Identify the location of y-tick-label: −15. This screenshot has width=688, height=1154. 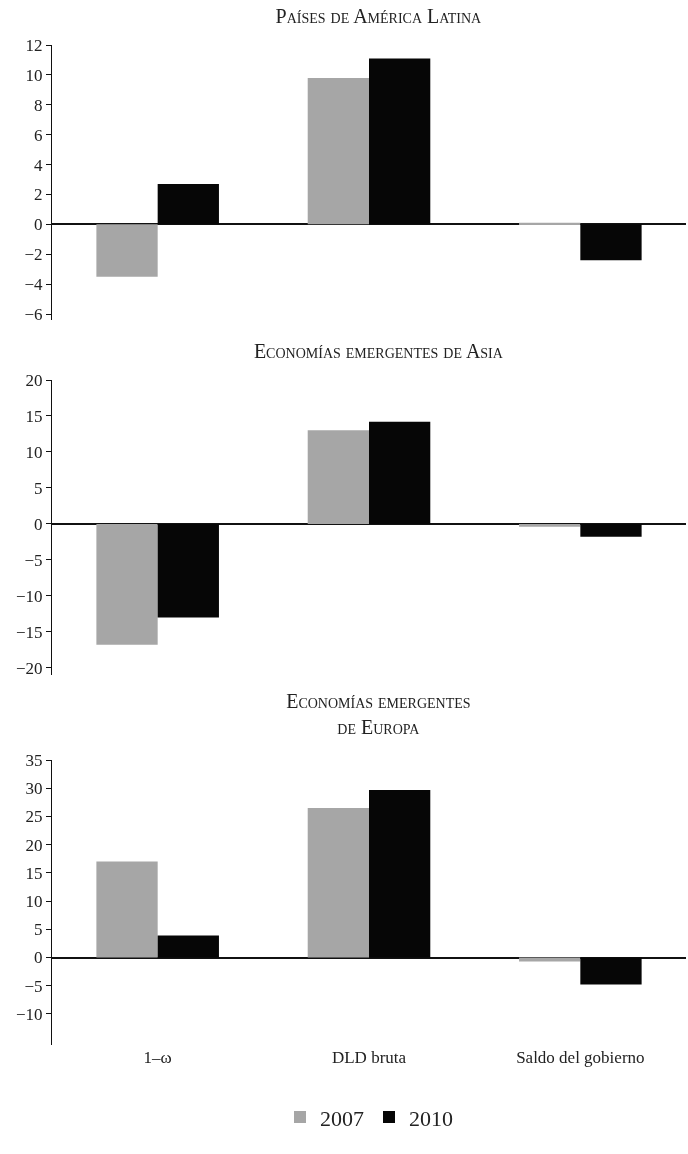
(29, 632).